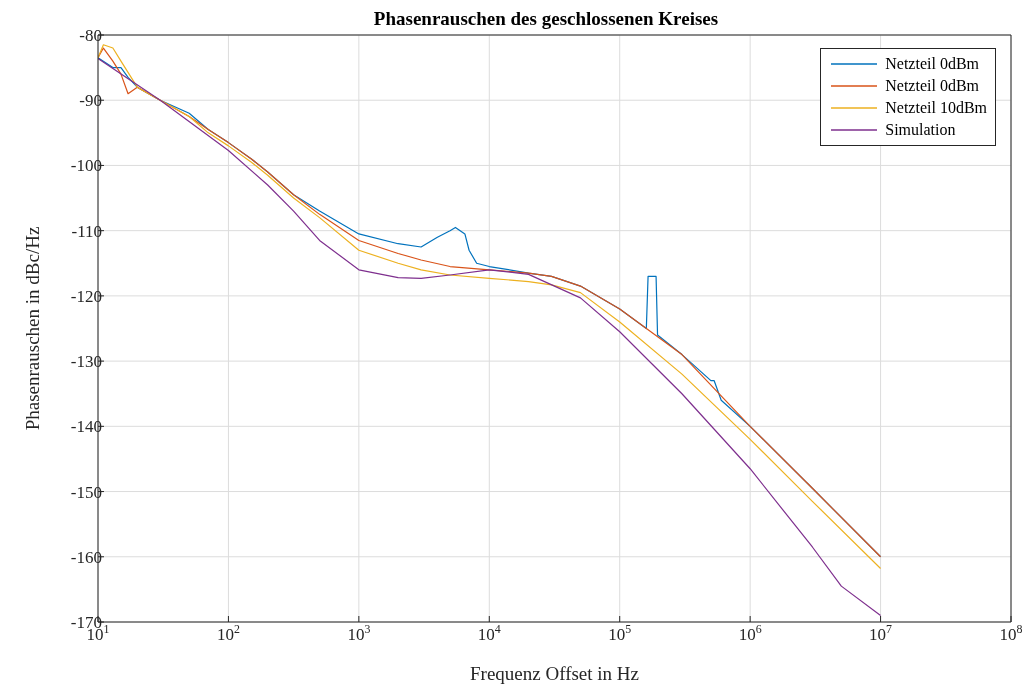  What do you see at coordinates (546, 18) in the screenshot?
I see `chart-title: Phasenrauschen des geschlossenen Kreises` at bounding box center [546, 18].